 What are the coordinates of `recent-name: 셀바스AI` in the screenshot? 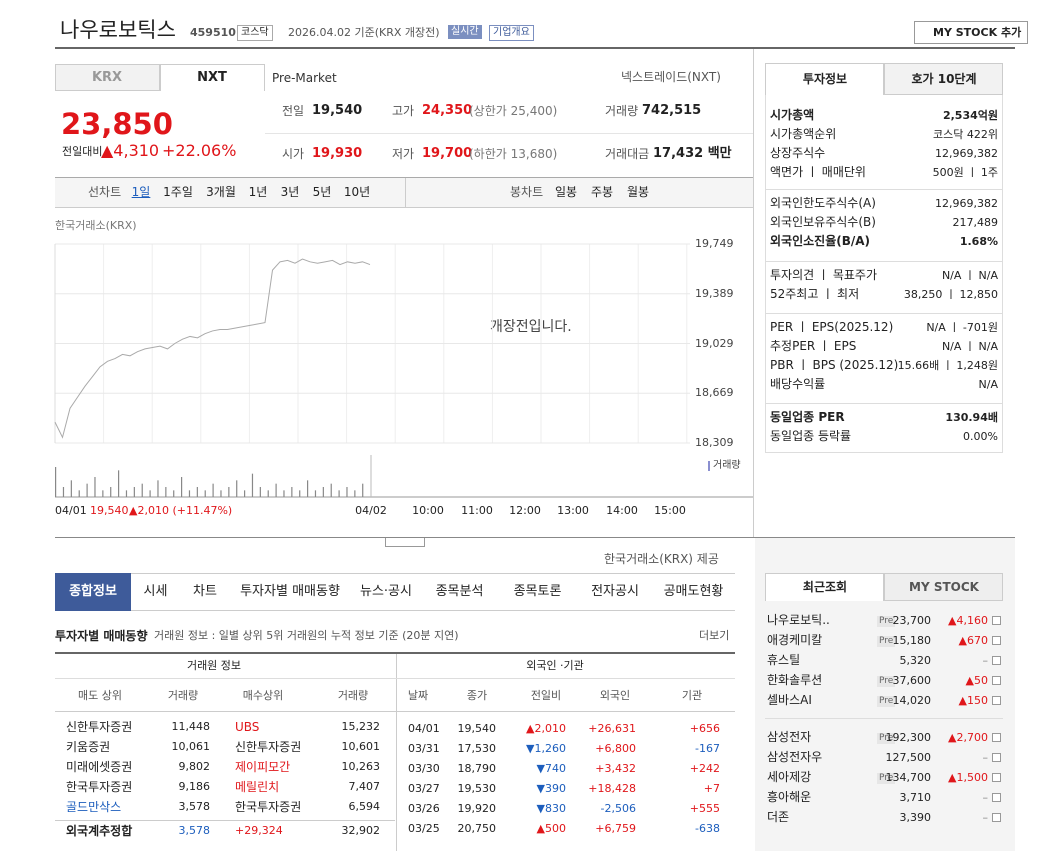 It's located at (789, 700).